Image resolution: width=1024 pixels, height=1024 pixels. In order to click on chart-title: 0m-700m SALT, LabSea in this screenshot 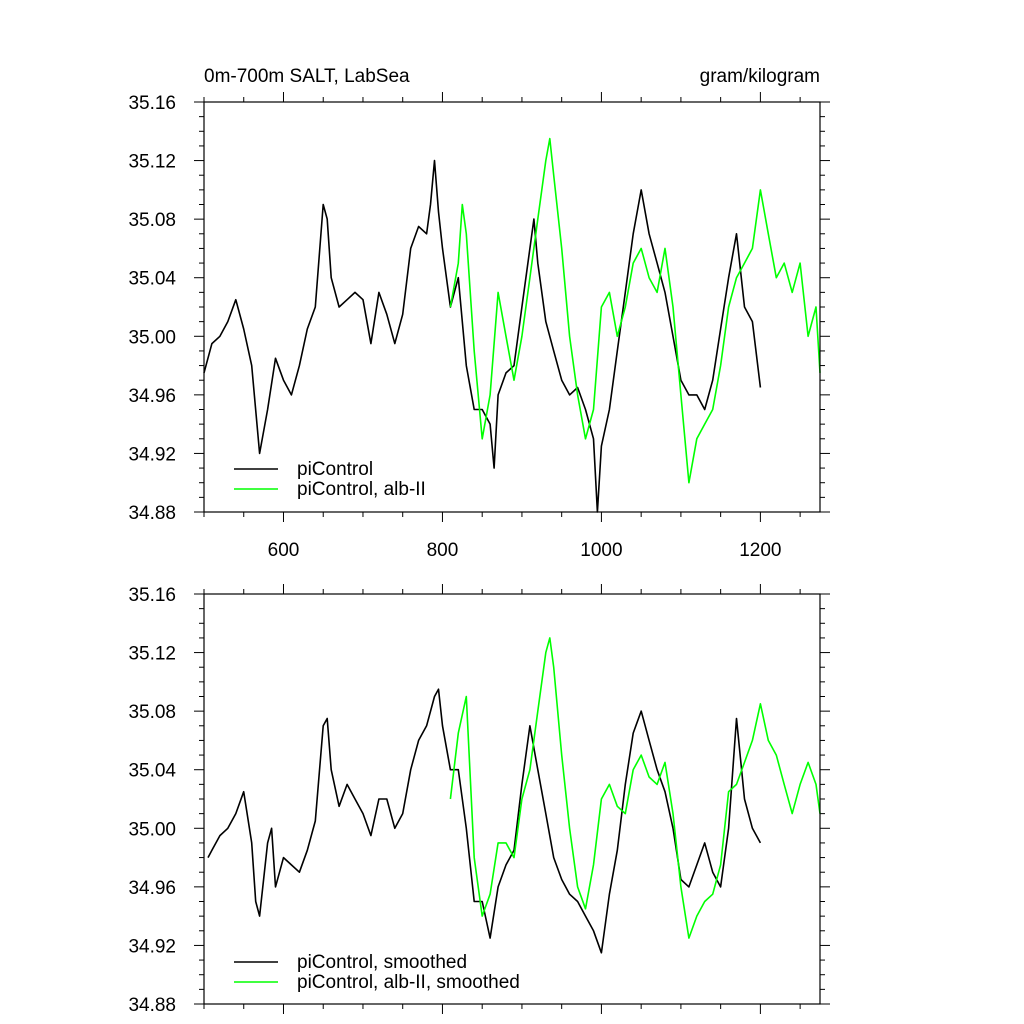, I will do `click(307, 76)`.